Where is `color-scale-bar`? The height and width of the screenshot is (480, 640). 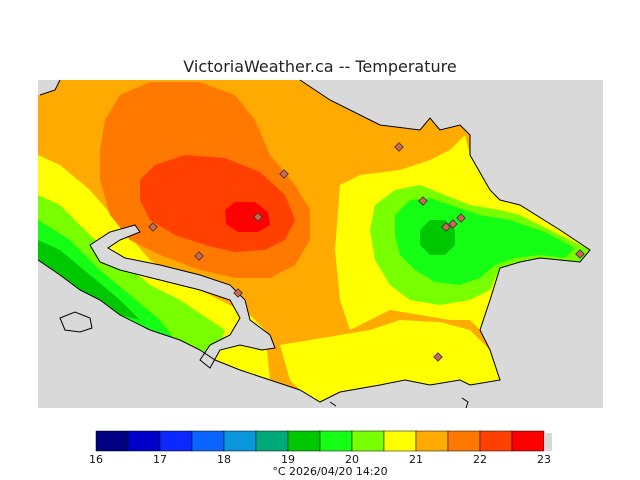 color-scale-bar is located at coordinates (323, 441).